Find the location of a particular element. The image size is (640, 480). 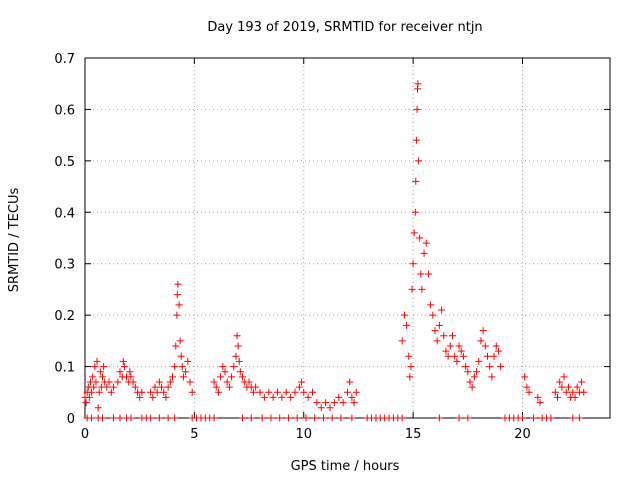

y-tick-label: 0.1 is located at coordinates (64, 368).